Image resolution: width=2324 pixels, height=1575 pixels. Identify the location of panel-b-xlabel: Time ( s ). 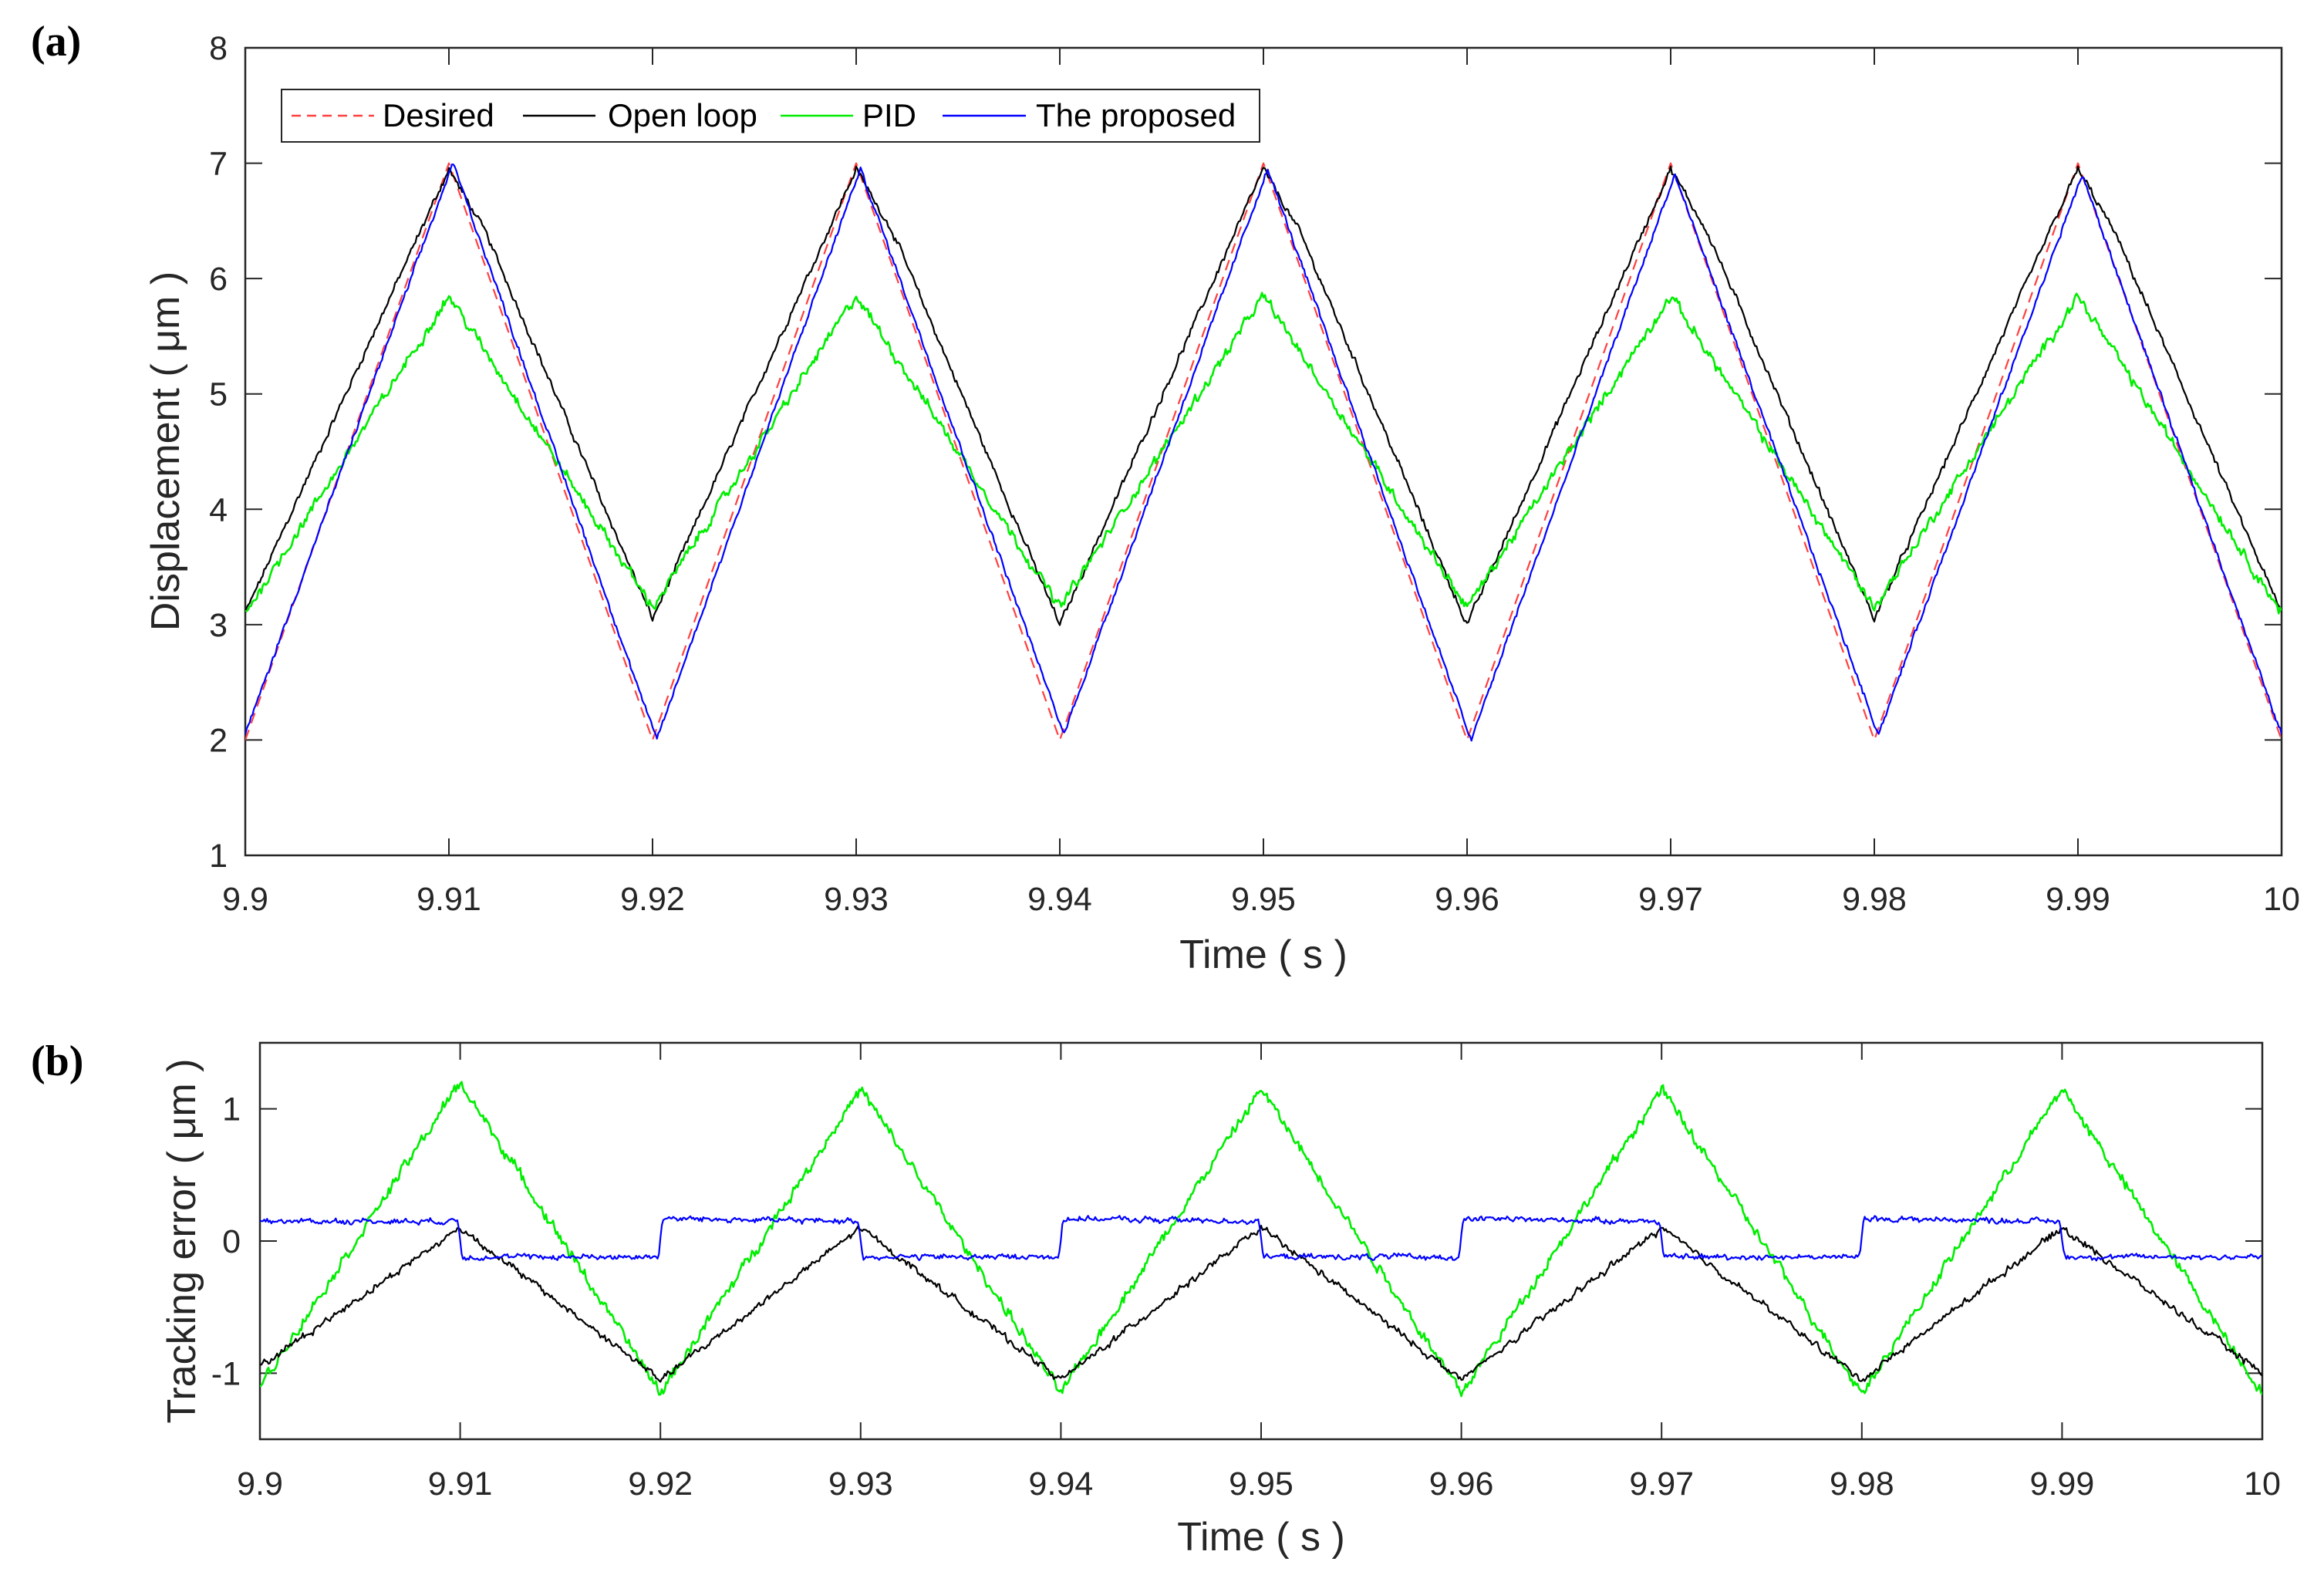
(1261, 1537).